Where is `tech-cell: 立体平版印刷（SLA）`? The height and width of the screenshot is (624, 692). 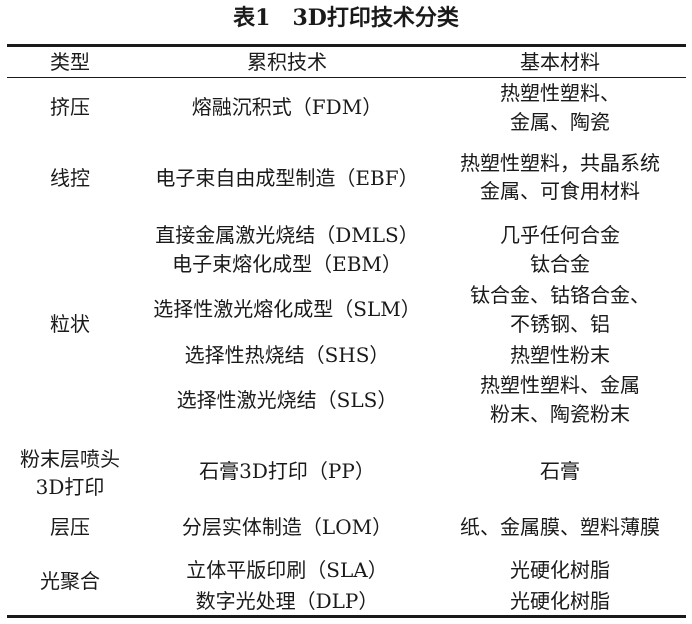 tech-cell: 立体平版印刷（SLA） is located at coordinates (287, 570).